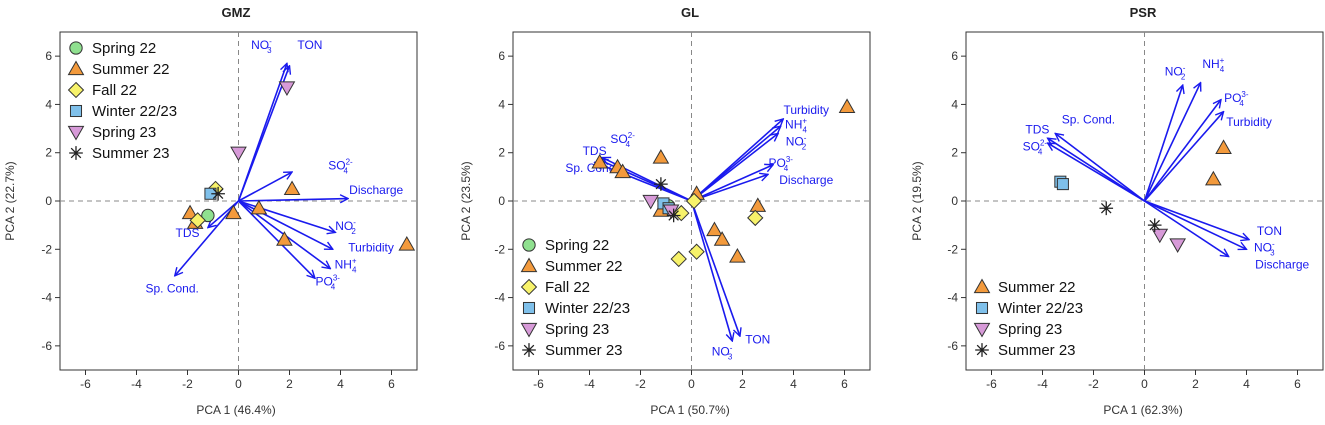 The width and height of the screenshot is (1325, 425). What do you see at coordinates (622, 140) in the screenshot?
I see `gl-loading-label-so42: SO2-4` at bounding box center [622, 140].